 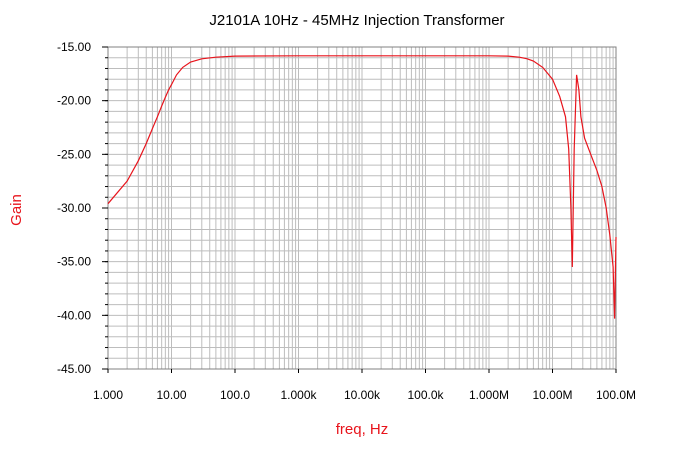 What do you see at coordinates (616, 395) in the screenshot?
I see `x-tick-label: 100.0M` at bounding box center [616, 395].